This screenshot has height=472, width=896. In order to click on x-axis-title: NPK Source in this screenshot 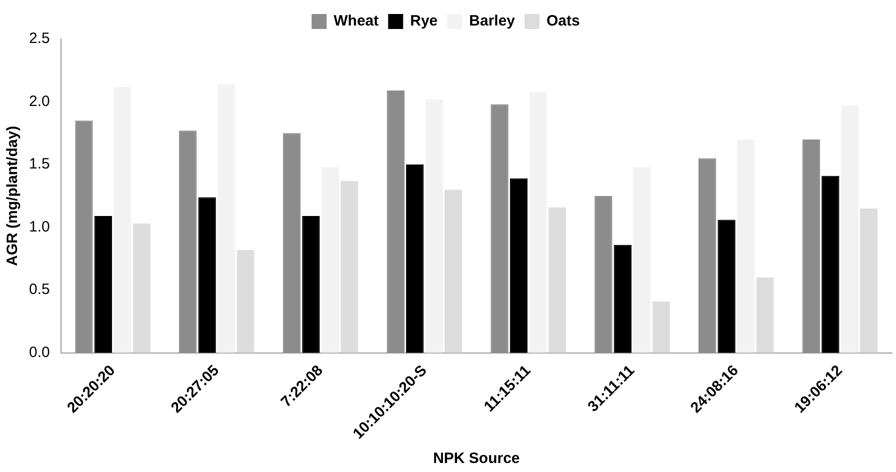, I will do `click(476, 459)`.